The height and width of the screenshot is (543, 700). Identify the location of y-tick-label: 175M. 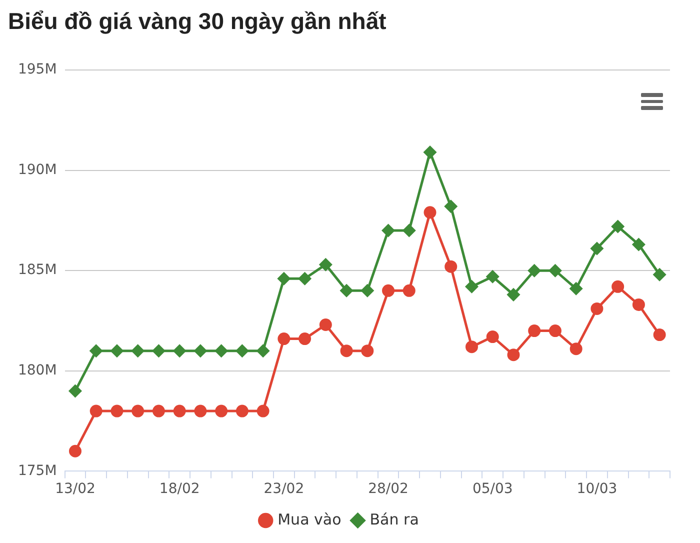
(37, 470).